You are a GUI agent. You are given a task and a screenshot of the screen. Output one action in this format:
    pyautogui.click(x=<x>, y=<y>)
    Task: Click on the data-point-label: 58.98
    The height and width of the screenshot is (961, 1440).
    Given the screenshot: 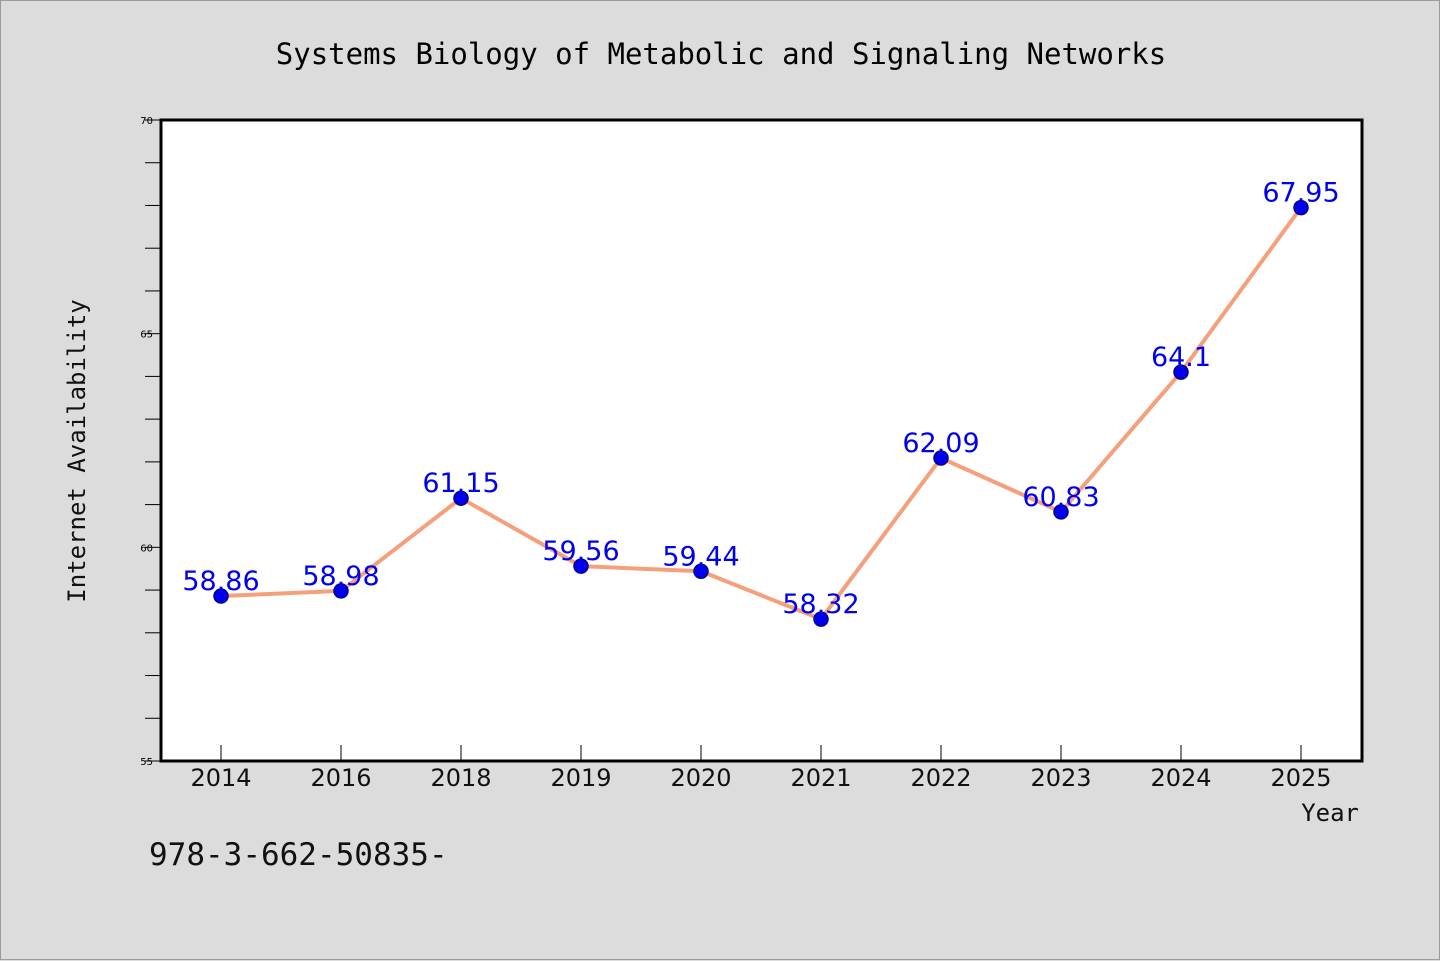 What is the action you would take?
    pyautogui.click(x=340, y=576)
    